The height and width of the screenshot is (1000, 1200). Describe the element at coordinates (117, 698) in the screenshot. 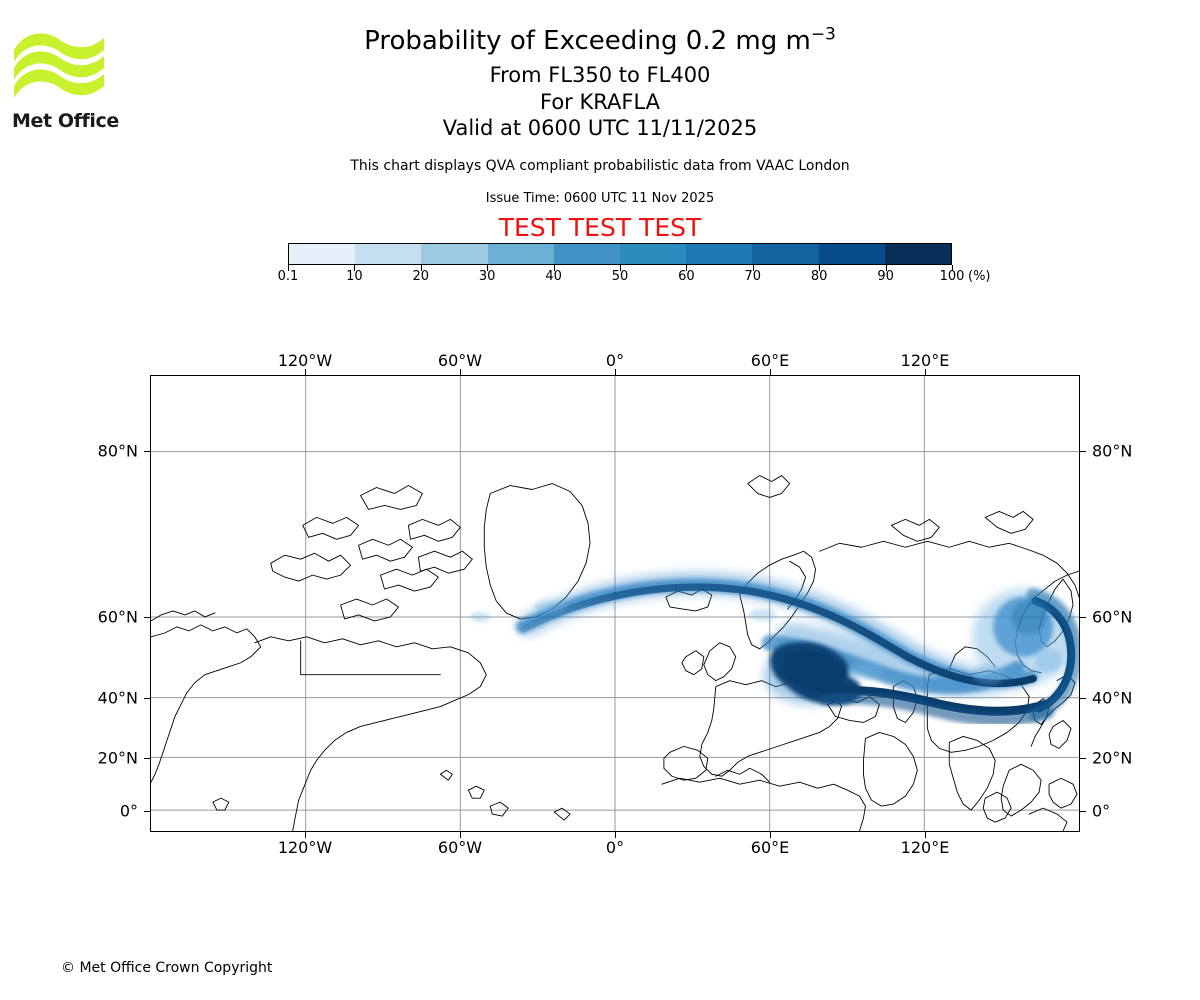

I see `lat-tick-label-left-2: 40°N` at that location.